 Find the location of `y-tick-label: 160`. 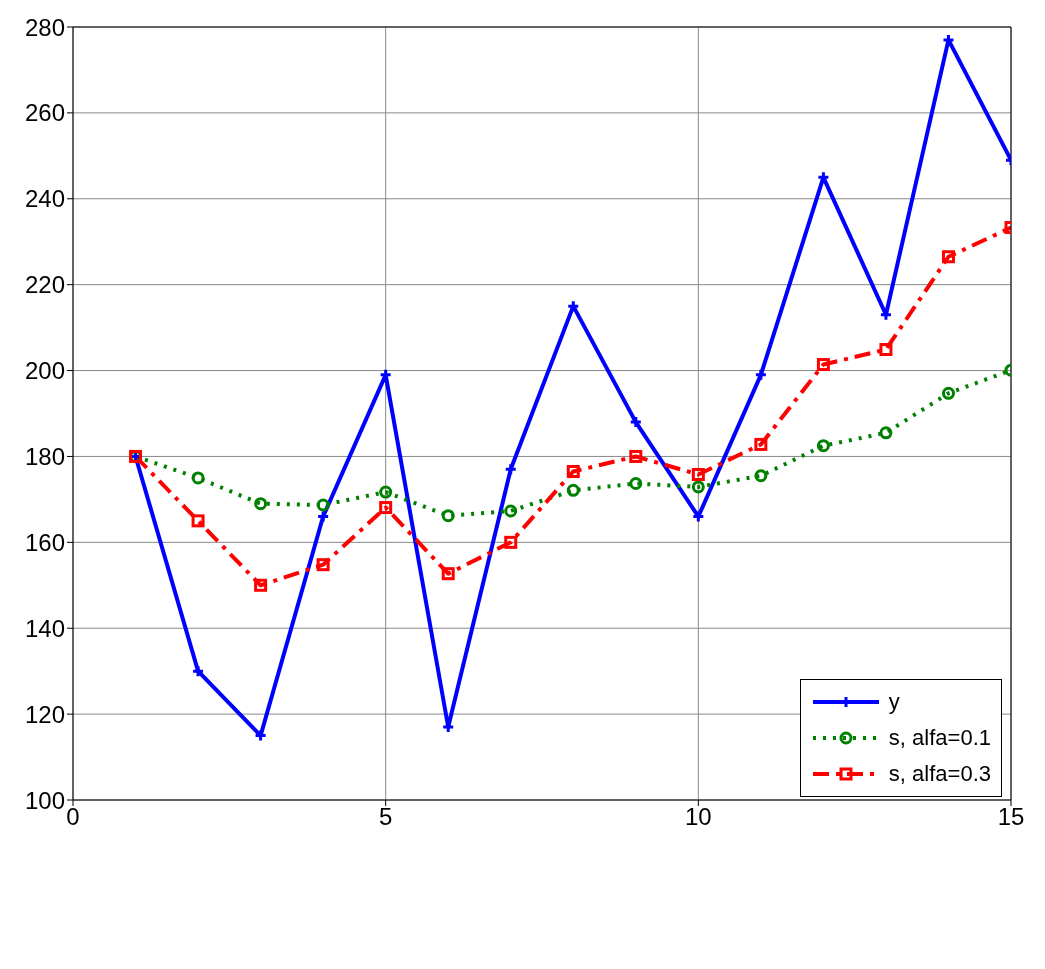

y-tick-label: 160 is located at coordinates (44, 542).